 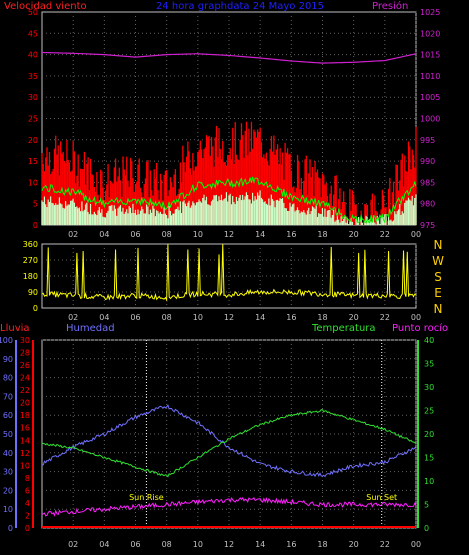 What do you see at coordinates (25, 340) in the screenshot?
I see `rain-tick: 30` at bounding box center [25, 340].